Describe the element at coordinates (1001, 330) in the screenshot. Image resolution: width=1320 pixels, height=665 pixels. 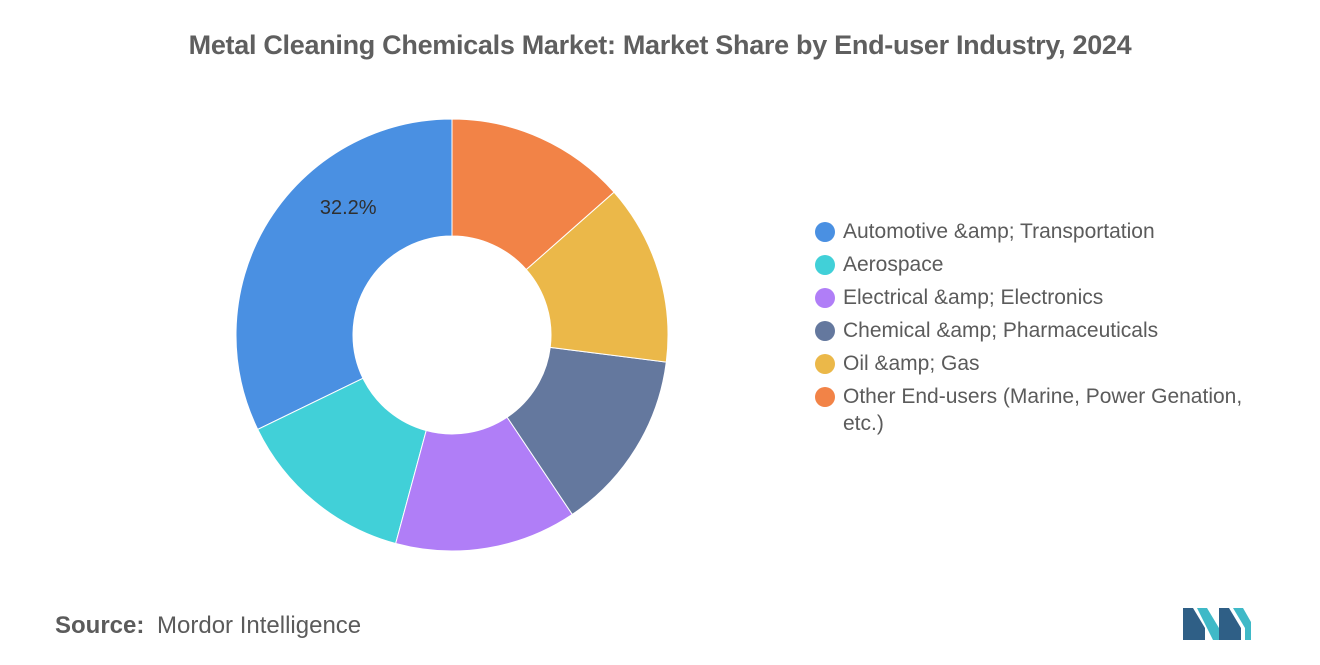
I see `legend-label: Chemical &amp; Pharmaceuticals` at that location.